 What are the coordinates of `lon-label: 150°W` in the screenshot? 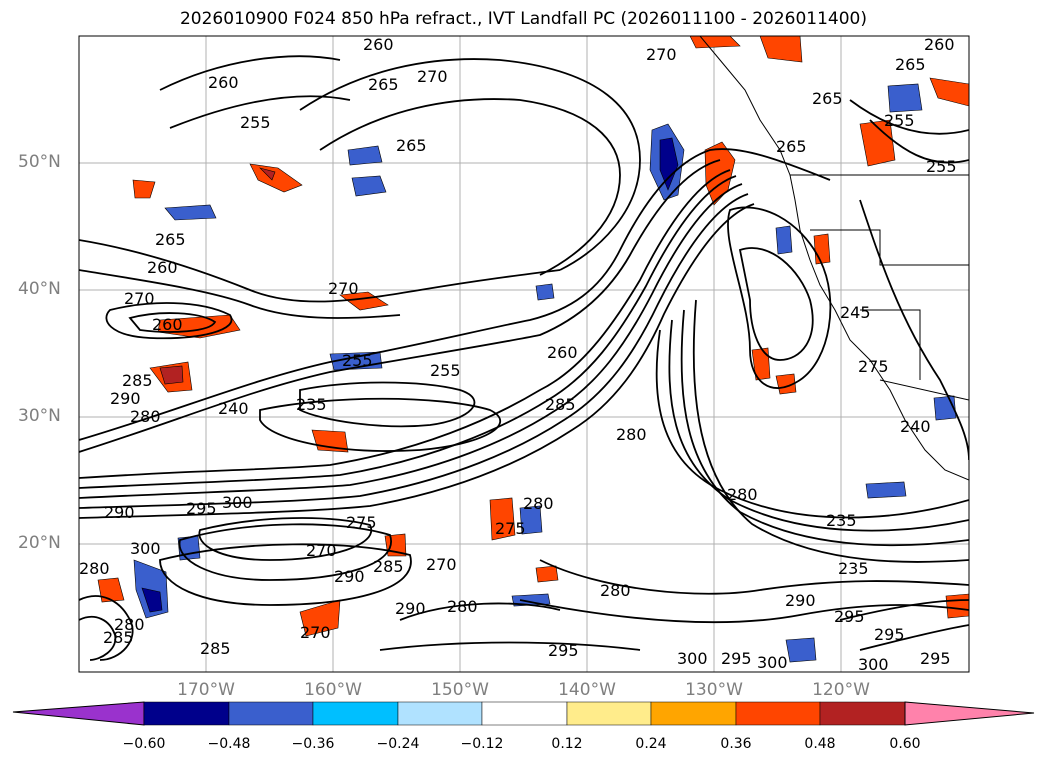 It's located at (460, 690).